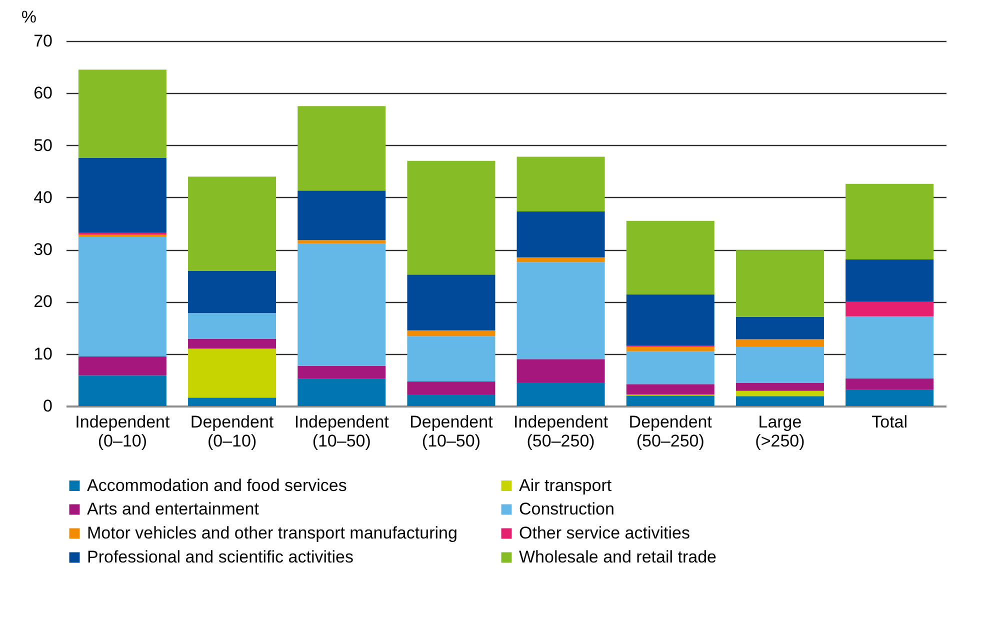  What do you see at coordinates (670, 431) in the screenshot?
I see `x-tick-label: Dependent (50–250)` at bounding box center [670, 431].